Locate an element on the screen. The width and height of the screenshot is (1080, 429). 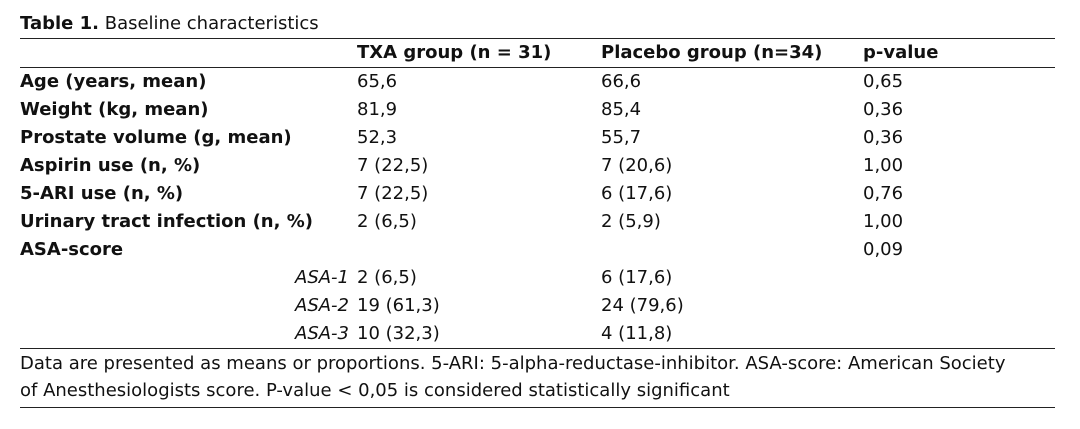
table-cell: 19 (61,3) is located at coordinates (398, 305).